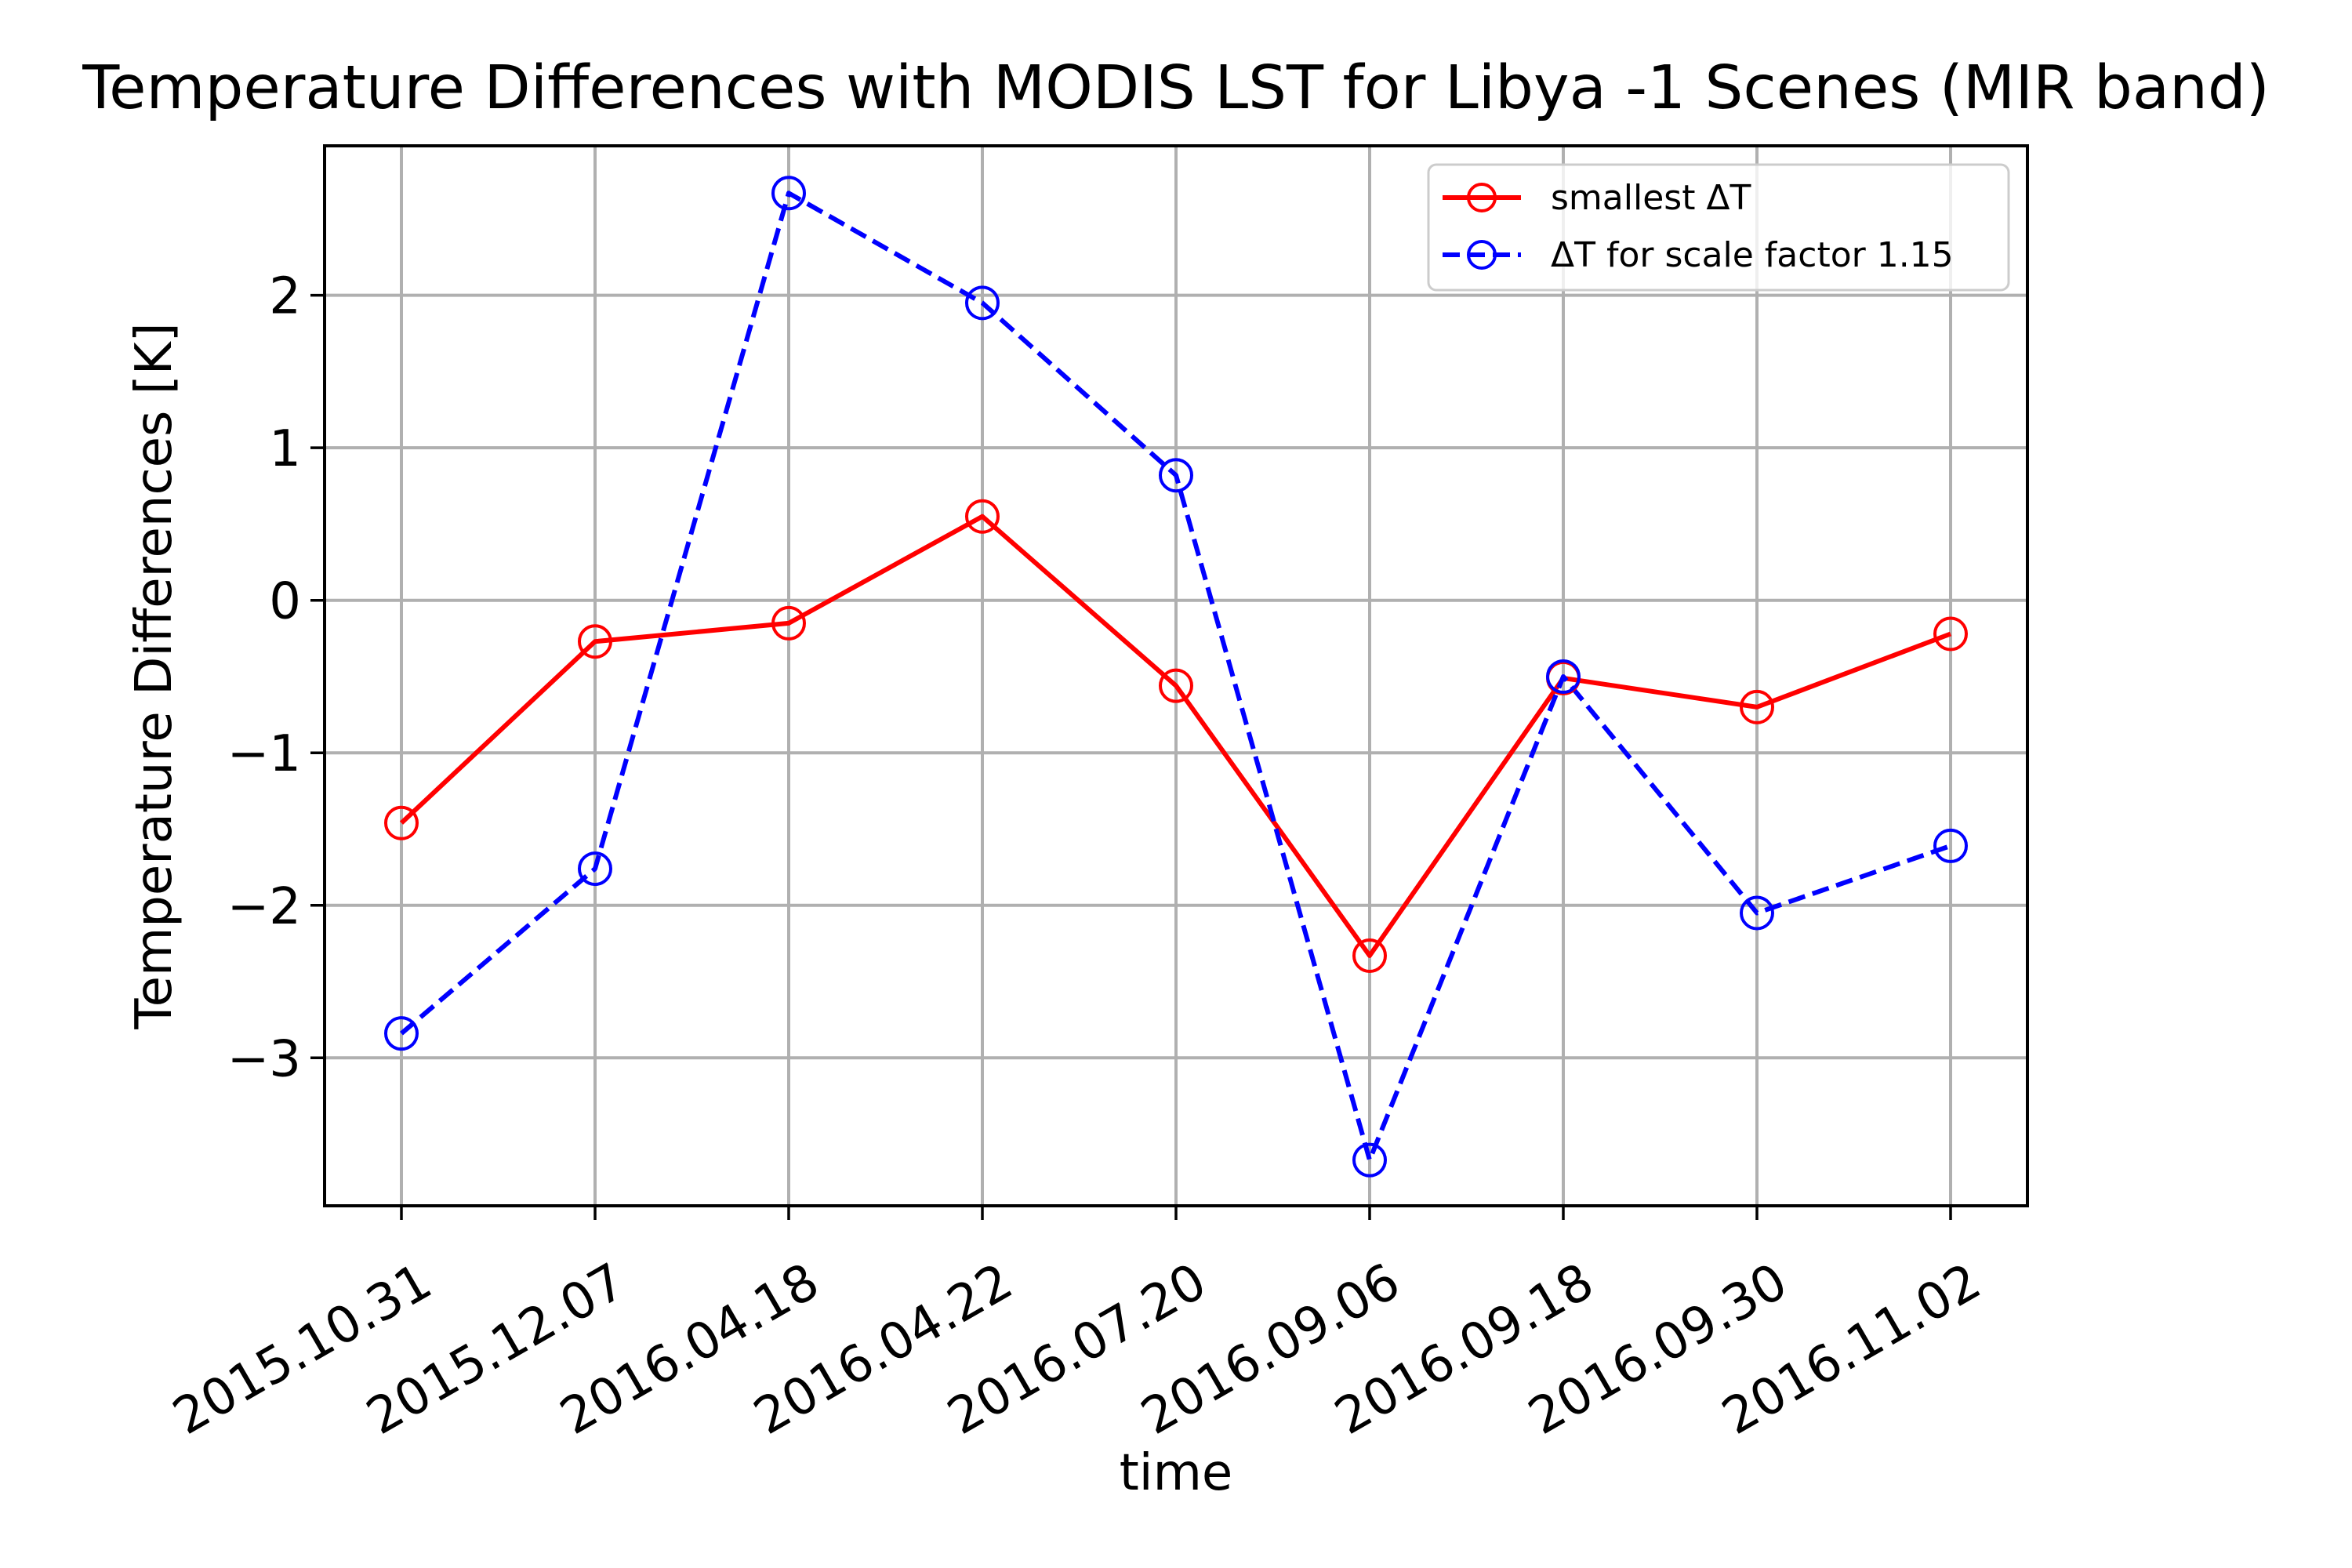 This screenshot has width=2352, height=1568. I want to click on legend-box, so click(1719, 228).